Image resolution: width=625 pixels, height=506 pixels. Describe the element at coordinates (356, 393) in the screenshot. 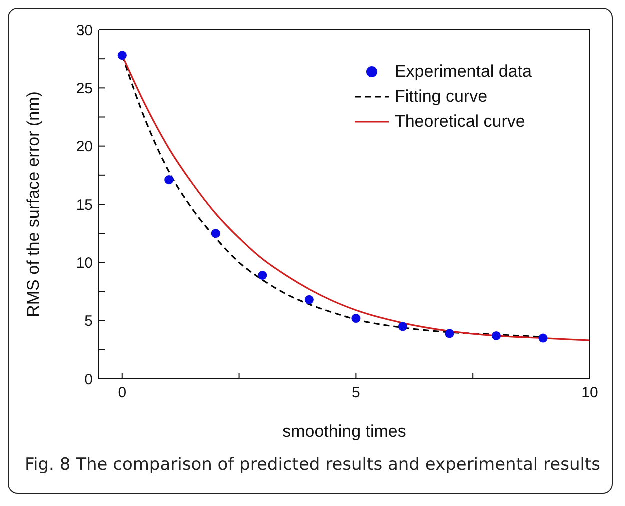

I see `x-tick-label: 5` at that location.